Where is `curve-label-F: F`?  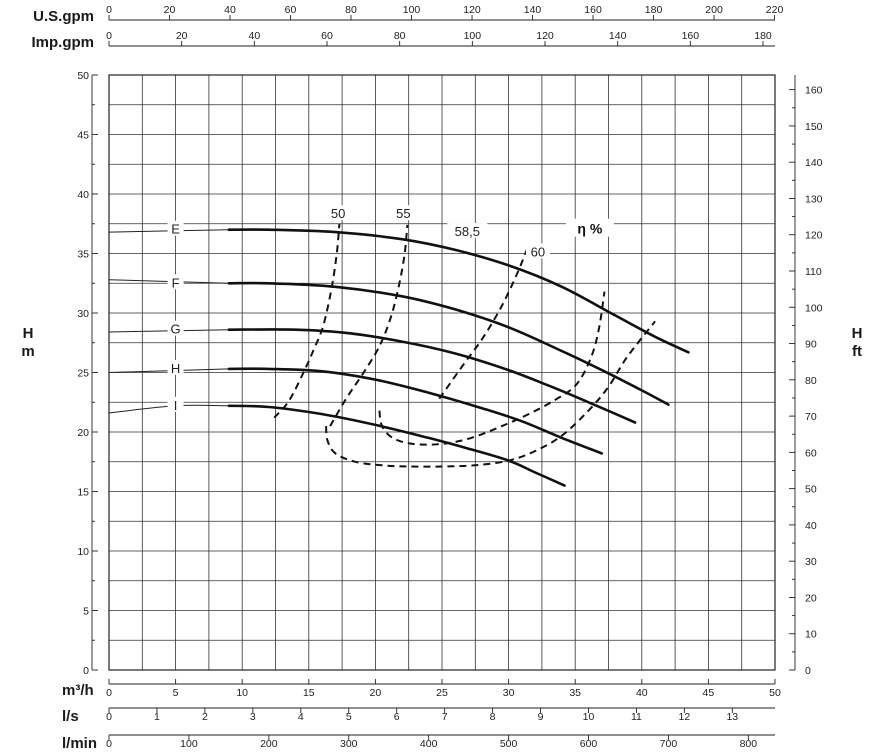
curve-label-F: F is located at coordinates (176, 282).